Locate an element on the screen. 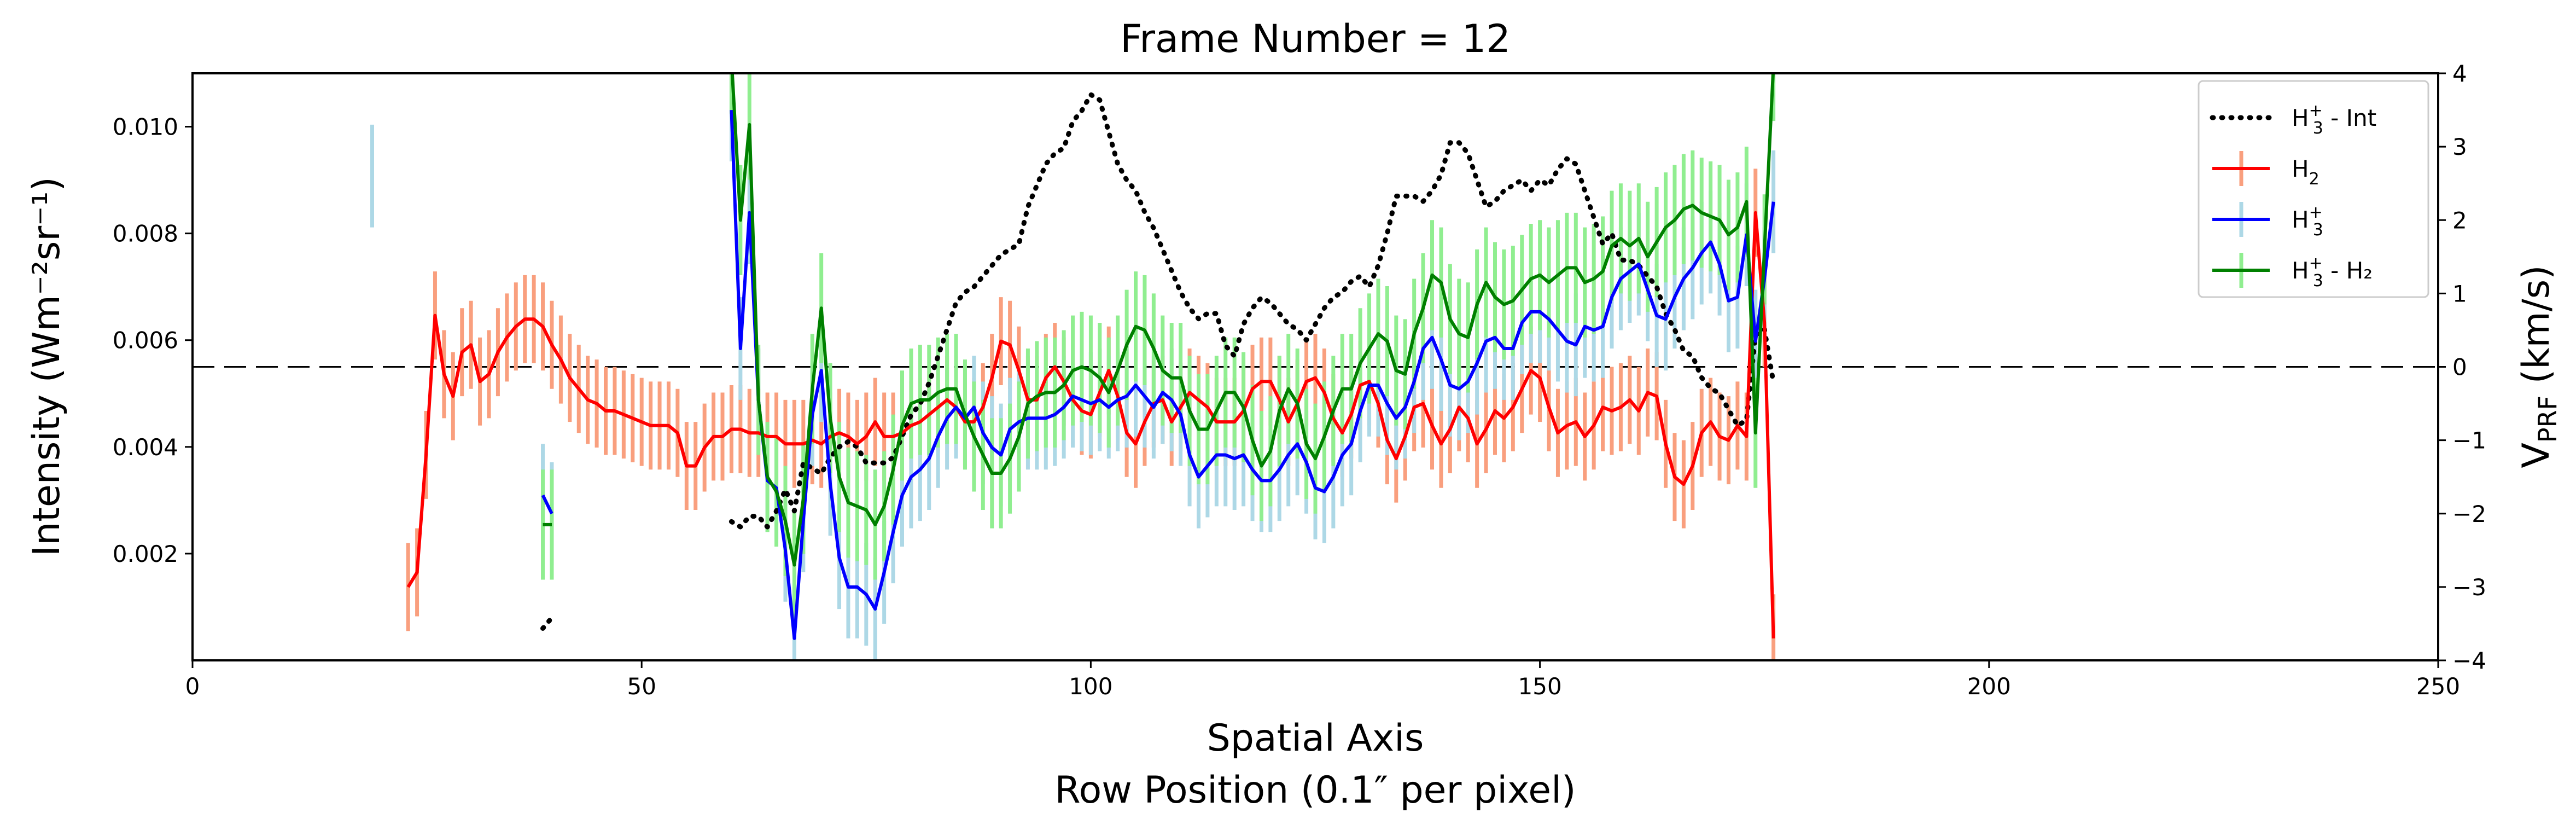  y-tick-label: 0.004 is located at coordinates (145, 447).